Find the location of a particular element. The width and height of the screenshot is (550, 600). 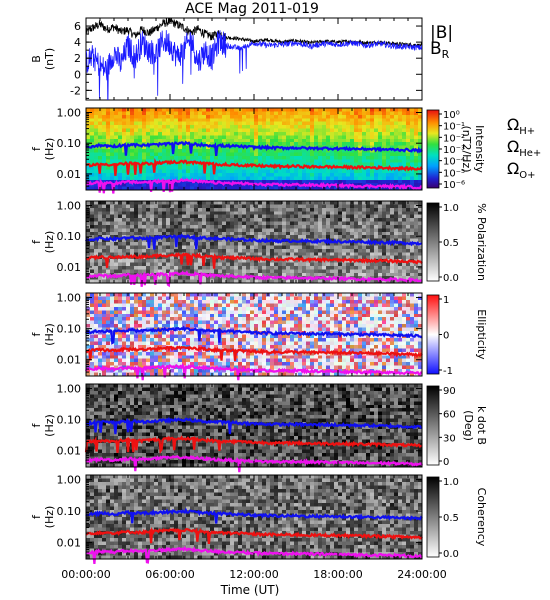

figure-title: ACE Mag 2011-019 is located at coordinates (252, 9).